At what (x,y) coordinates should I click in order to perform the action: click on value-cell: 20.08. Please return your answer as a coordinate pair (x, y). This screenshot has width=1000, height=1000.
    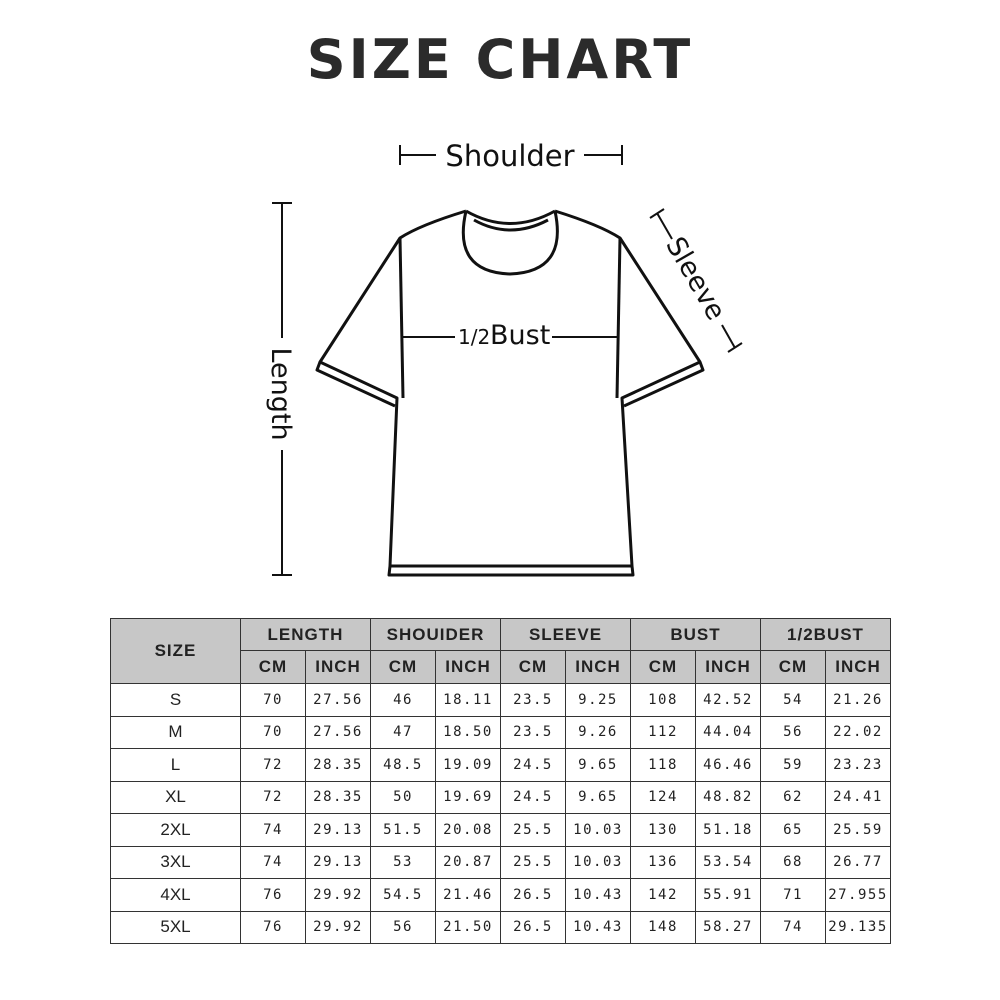
    Looking at the image, I should click on (468, 830).